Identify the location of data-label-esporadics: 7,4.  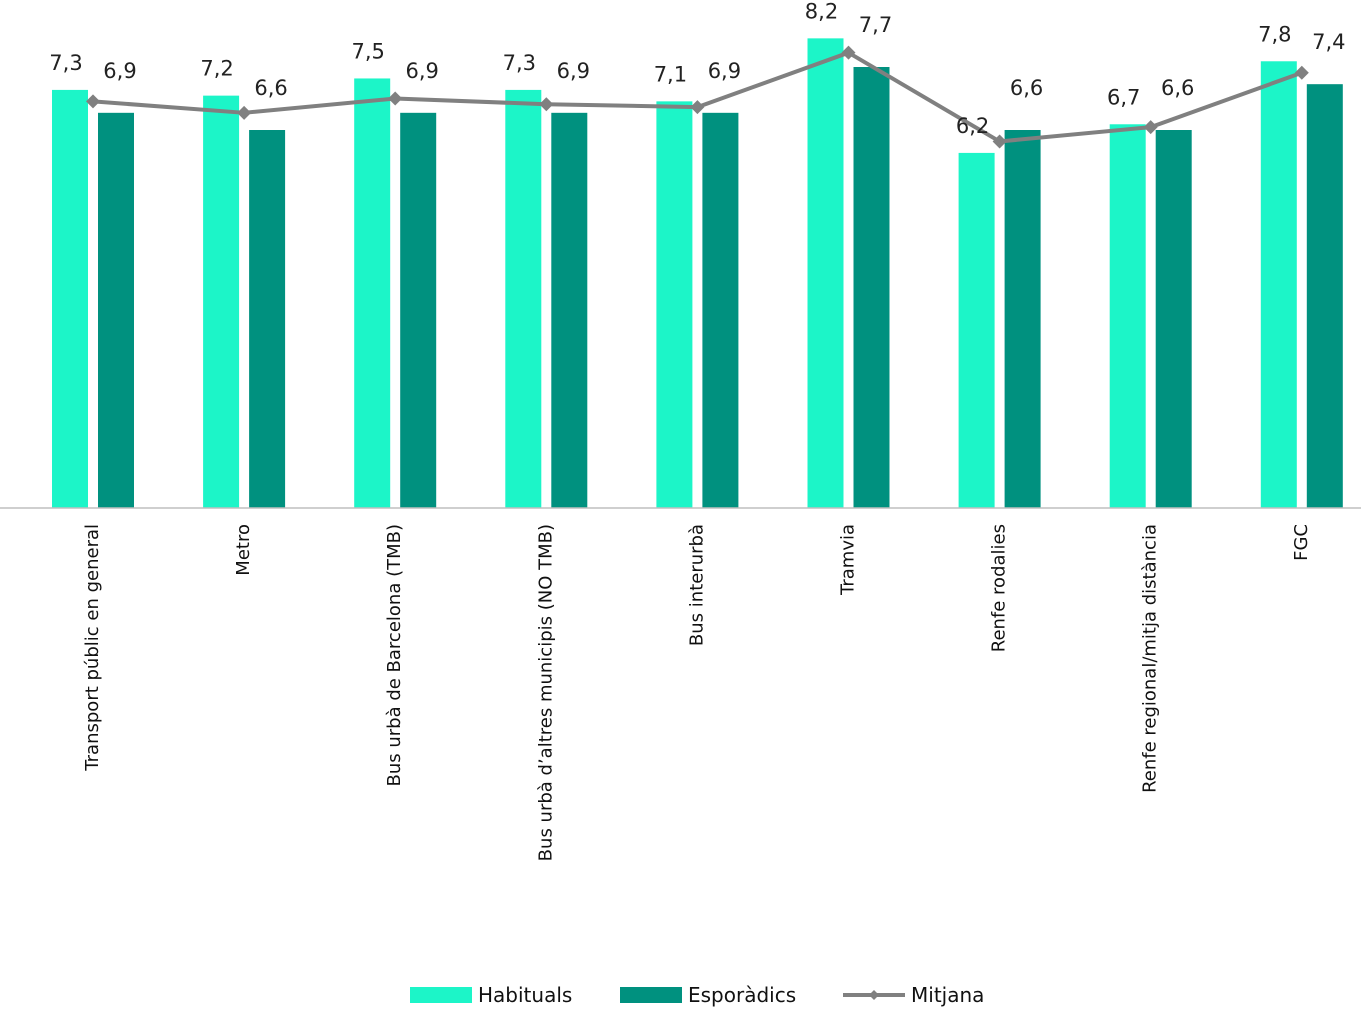
(1328, 42).